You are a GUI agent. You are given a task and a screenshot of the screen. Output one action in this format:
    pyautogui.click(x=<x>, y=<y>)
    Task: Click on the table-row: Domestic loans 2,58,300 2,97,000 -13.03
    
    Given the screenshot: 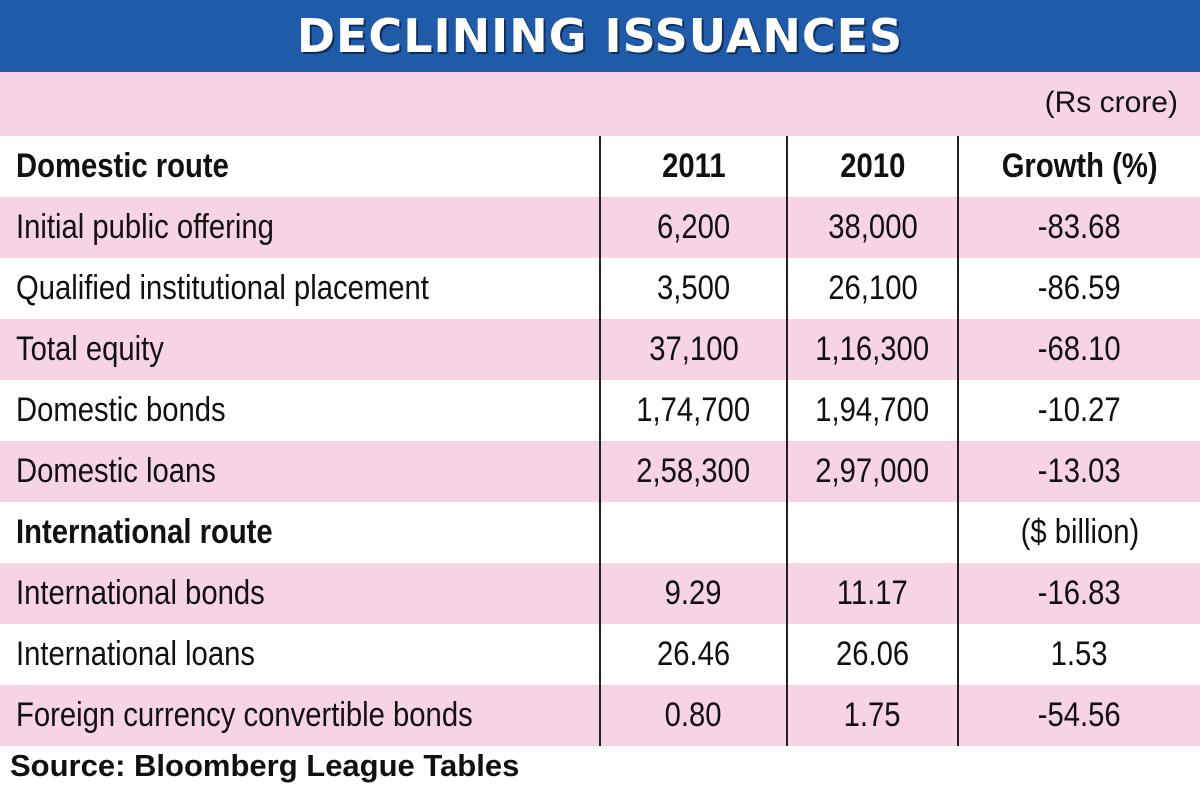 What is the action you would take?
    pyautogui.click(x=600, y=471)
    